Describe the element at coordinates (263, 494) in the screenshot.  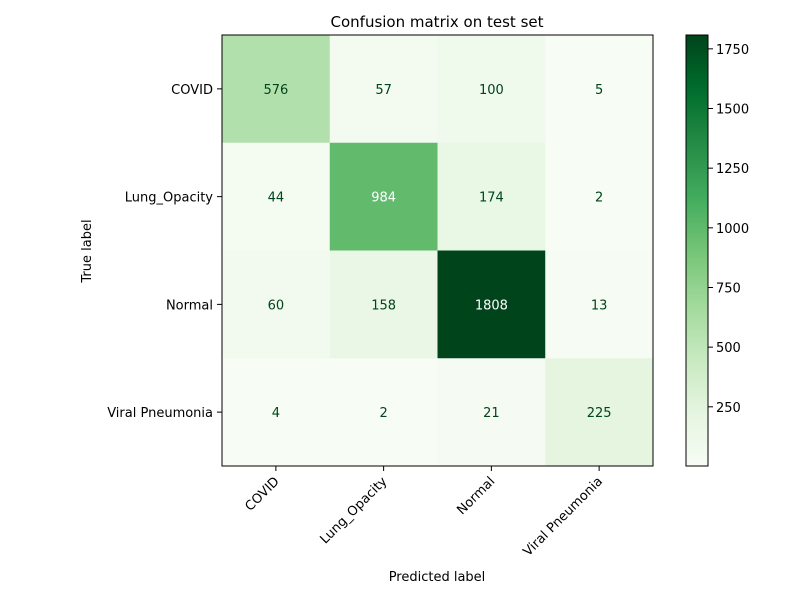
I see `x-tick-label: COVID` at that location.